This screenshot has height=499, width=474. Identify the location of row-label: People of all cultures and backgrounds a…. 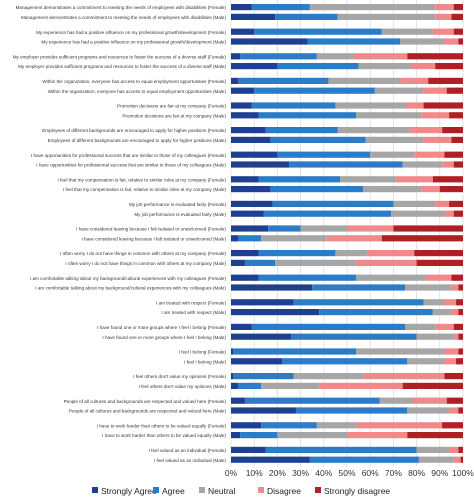
(148, 411).